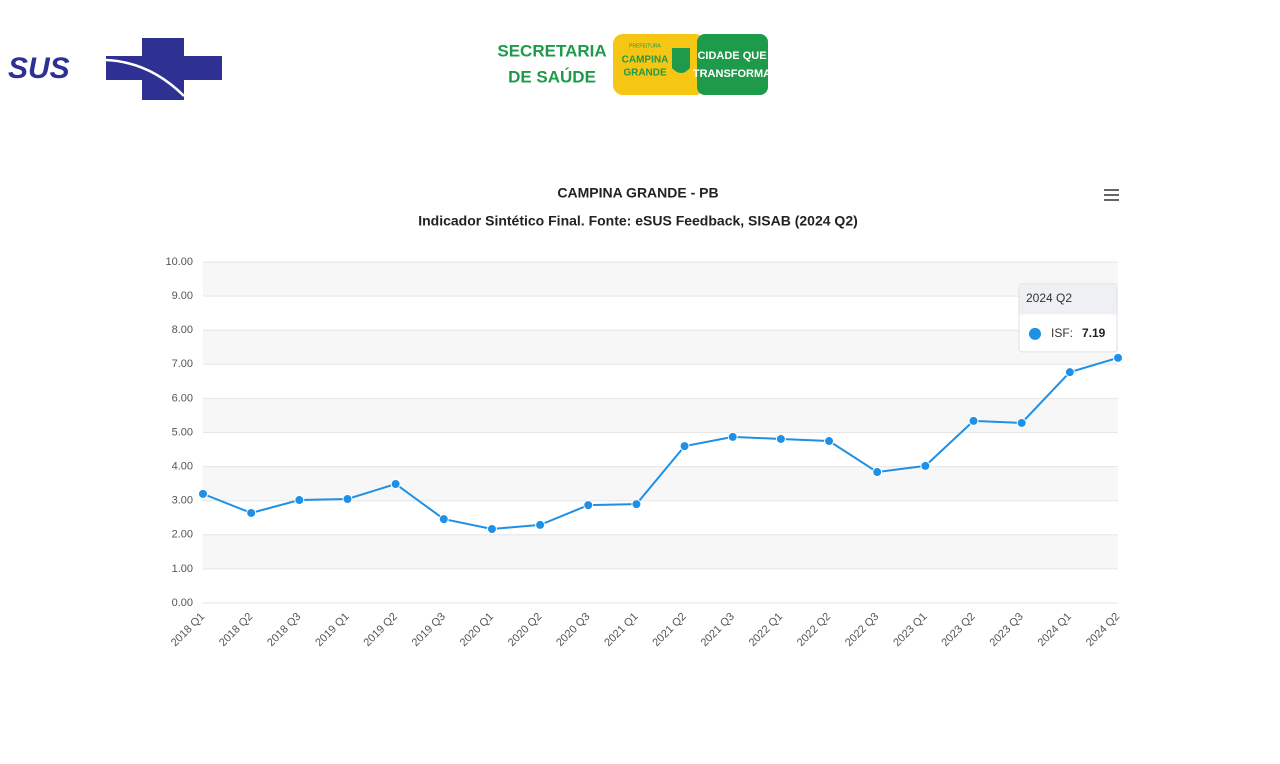 The image size is (1280, 764). Describe the element at coordinates (182, 364) in the screenshot. I see `y-tick-label: 7.00` at that location.